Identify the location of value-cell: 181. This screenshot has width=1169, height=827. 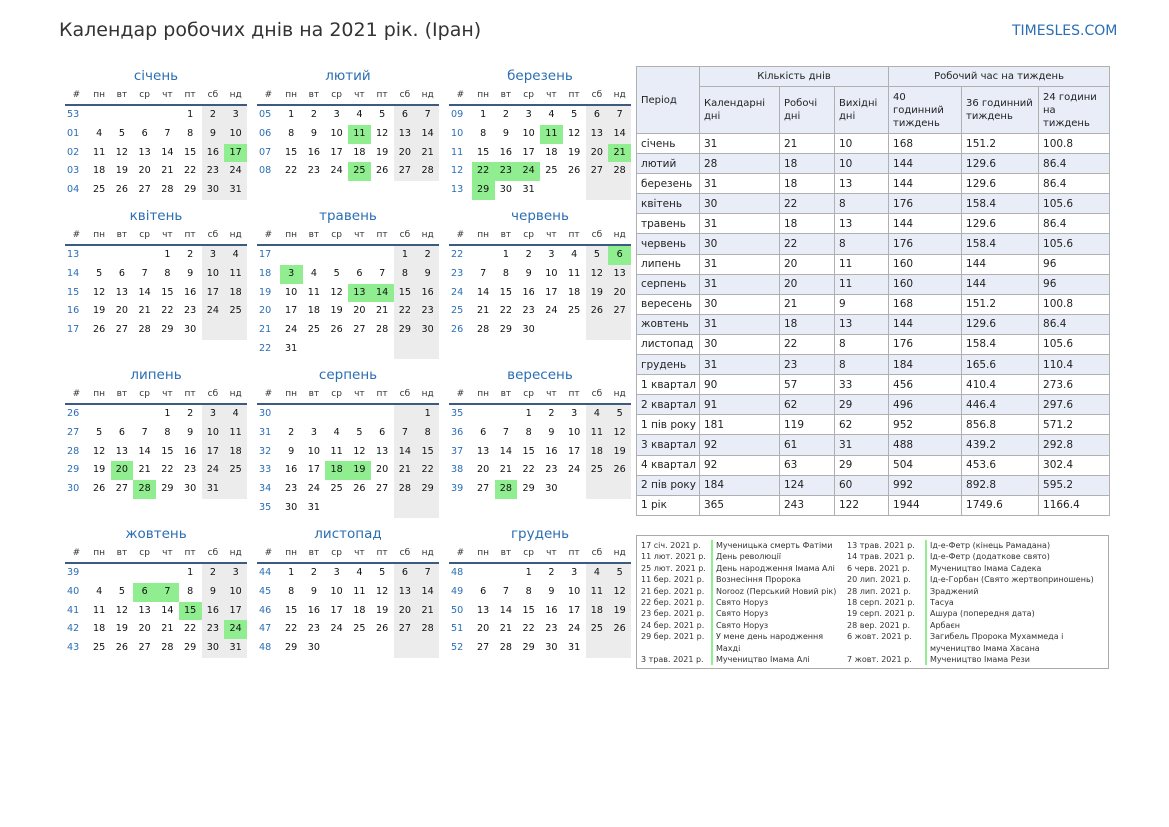
(739, 425).